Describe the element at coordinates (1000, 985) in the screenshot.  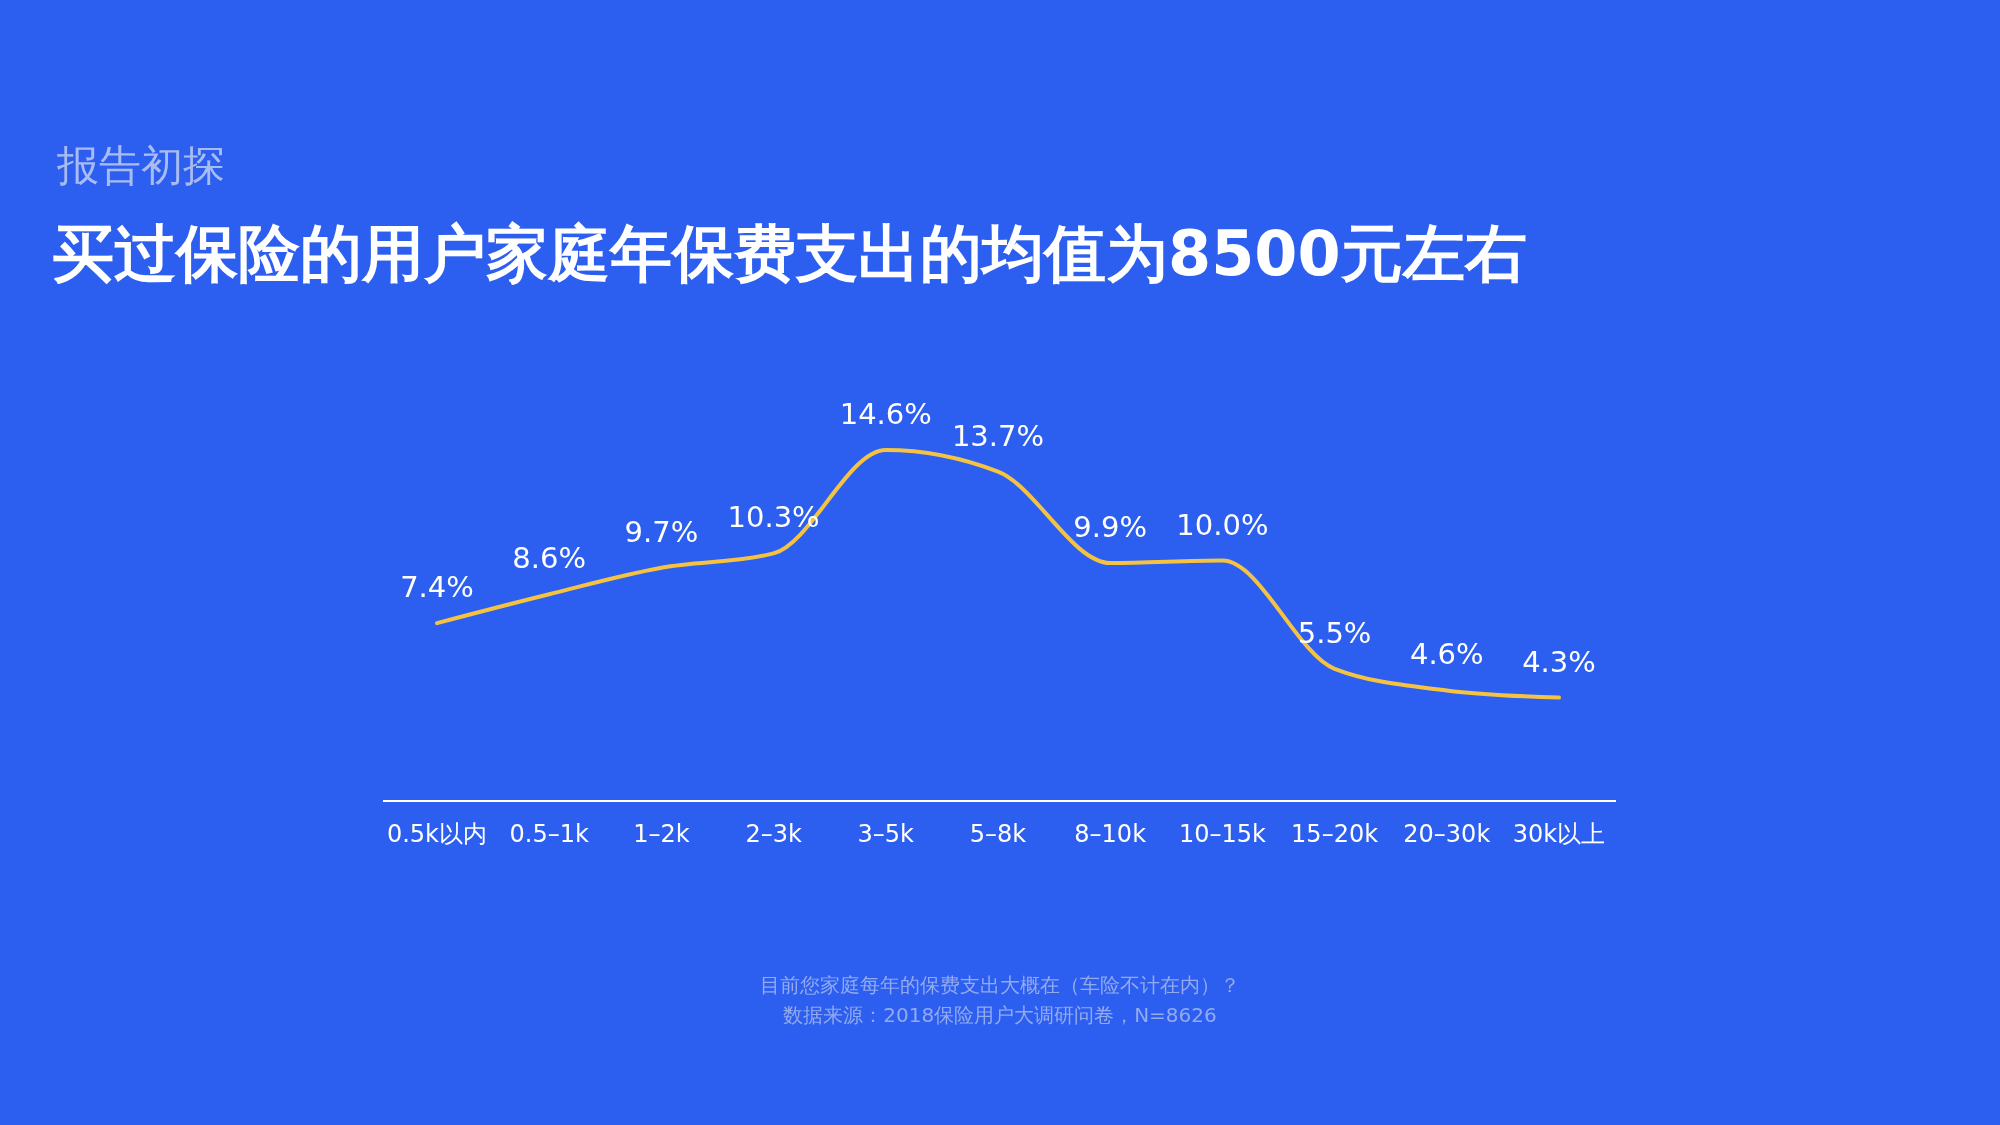
I see `text: 目前您家庭每年的保费支出大概在（车险不计在内）？` at that location.